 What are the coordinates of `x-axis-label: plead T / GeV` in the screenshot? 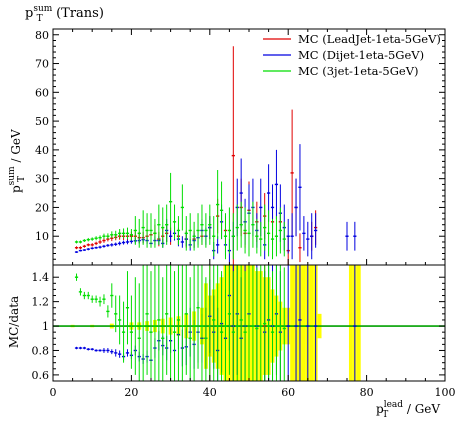 It's located at (408, 410).